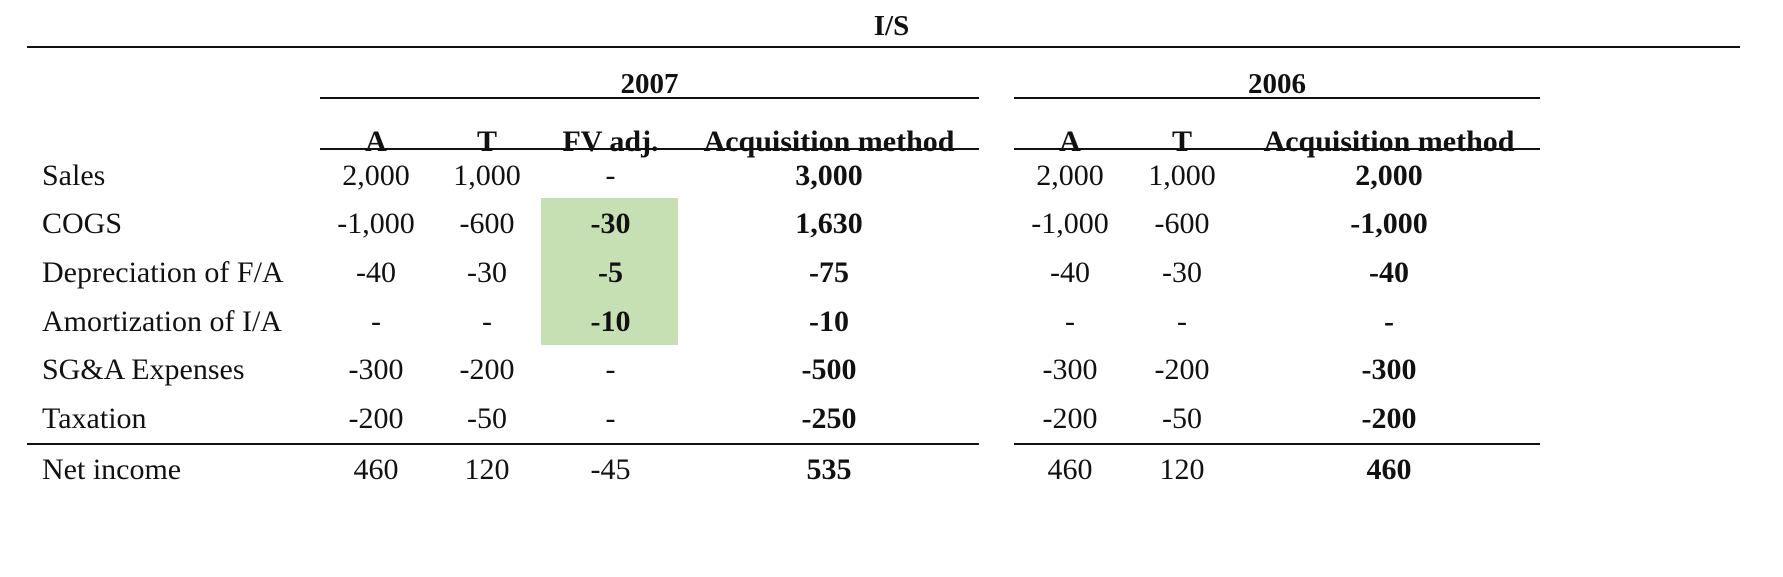  Describe the element at coordinates (1070, 321) in the screenshot. I see `cell-2006-a: -` at that location.